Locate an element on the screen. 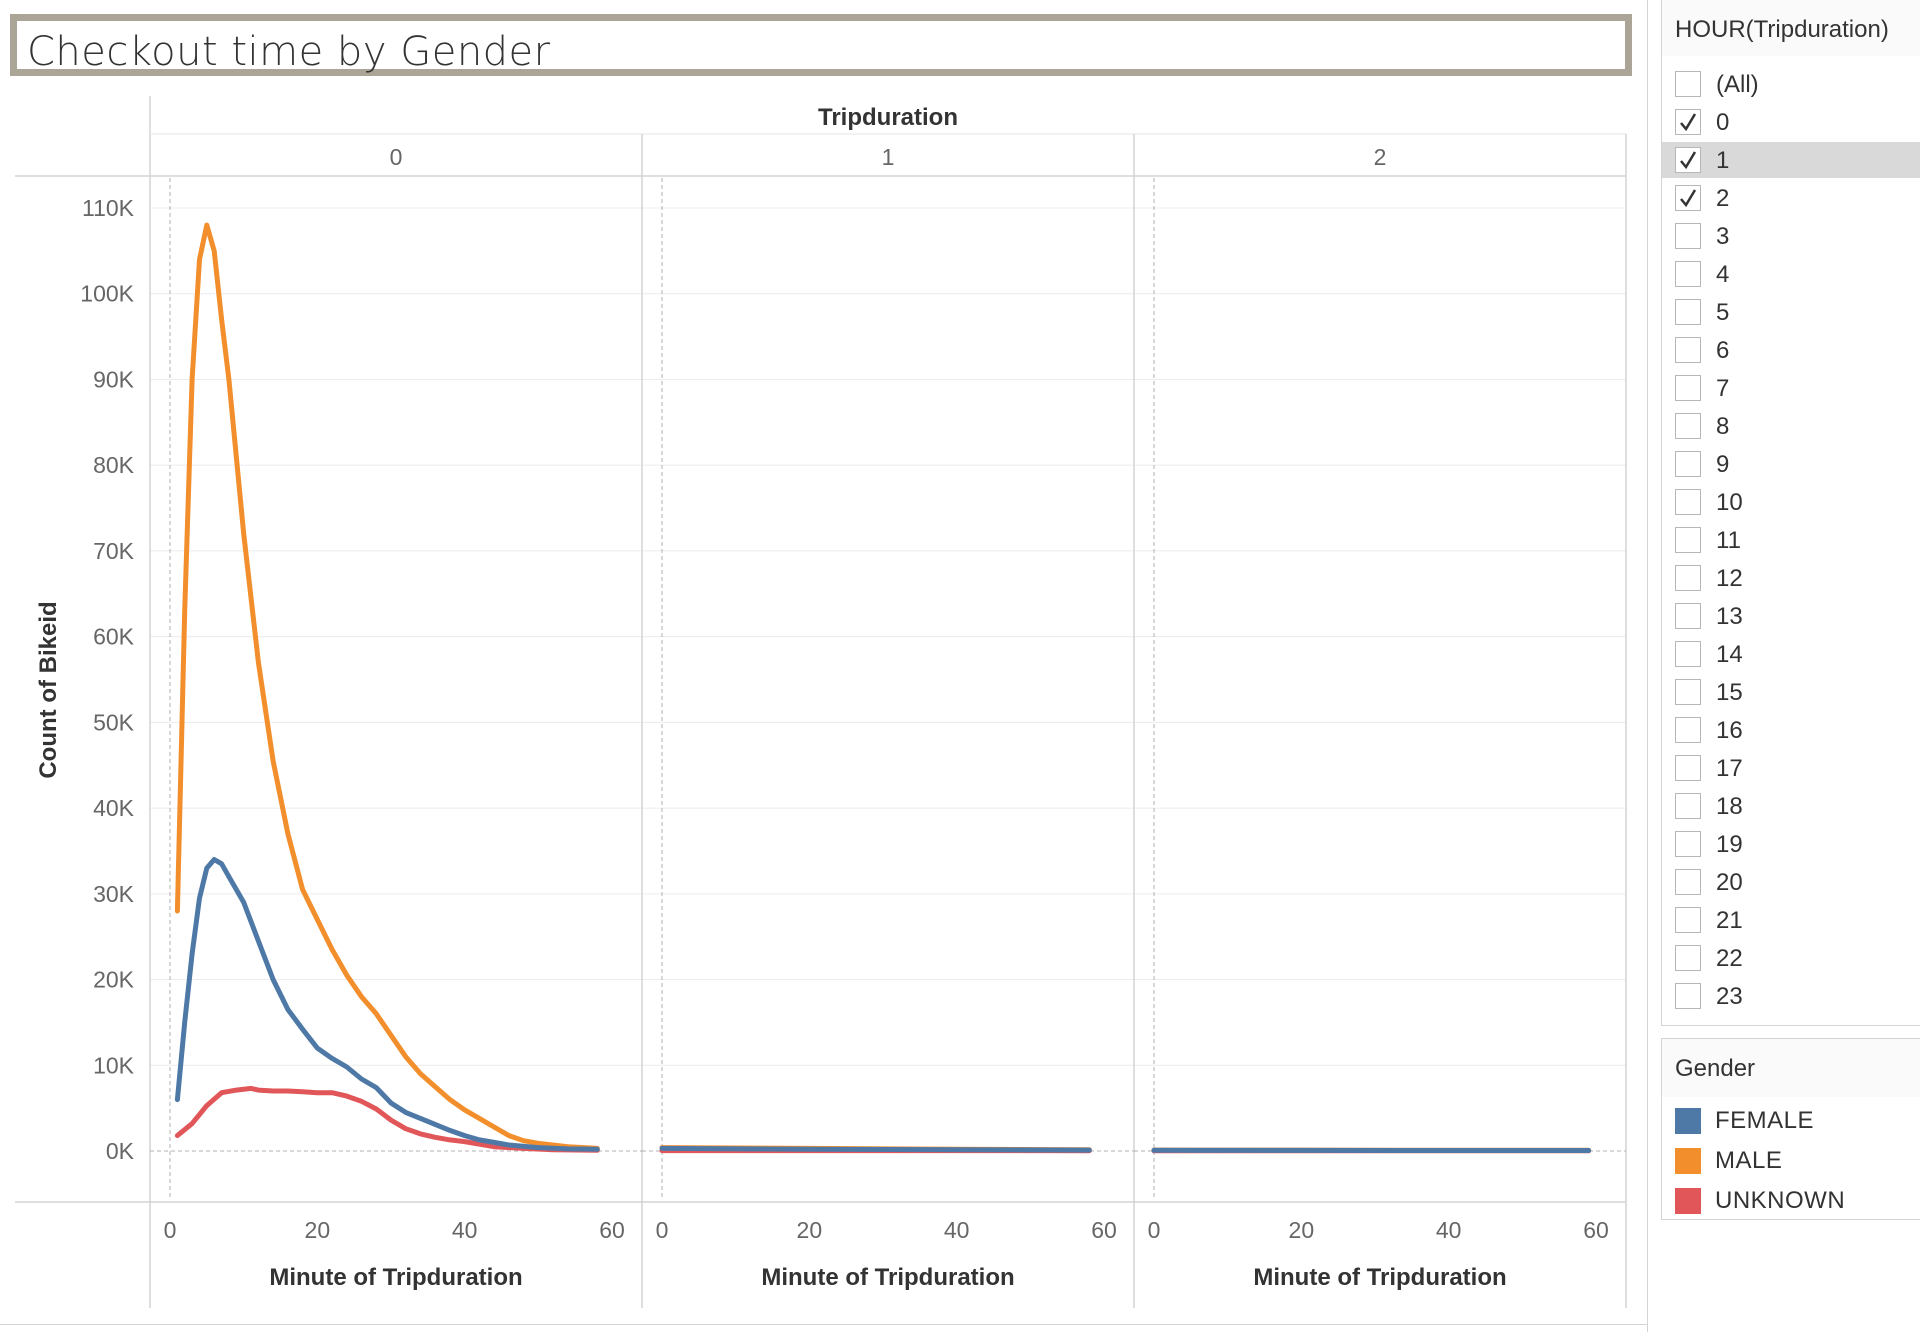 This screenshot has width=1920, height=1332. hour-filter-label: 7 is located at coordinates (1723, 388).